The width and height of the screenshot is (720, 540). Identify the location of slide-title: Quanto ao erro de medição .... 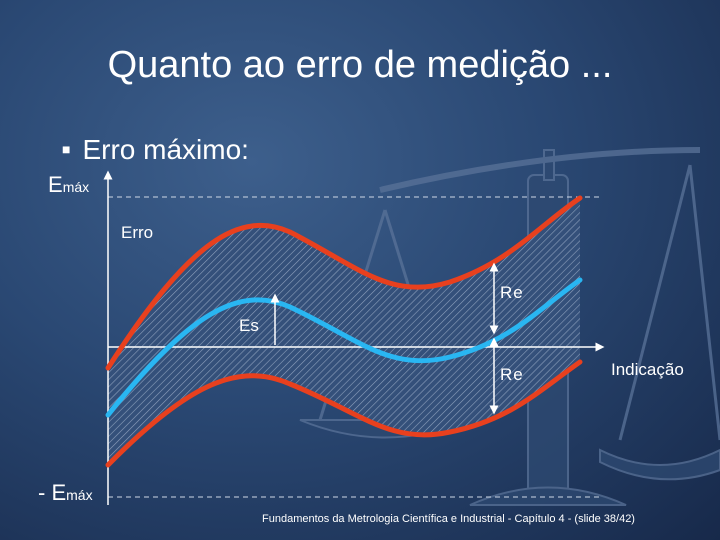
(360, 65).